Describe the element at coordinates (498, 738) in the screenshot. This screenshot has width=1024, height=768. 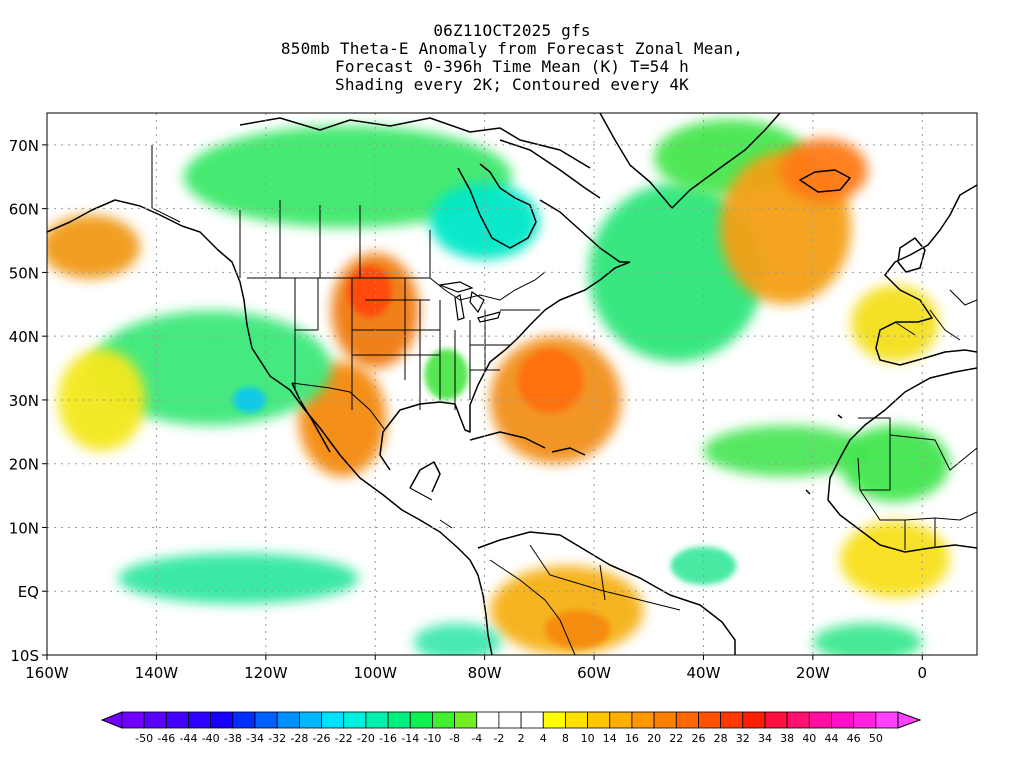
I see `colorbar-label--2: -2` at that location.